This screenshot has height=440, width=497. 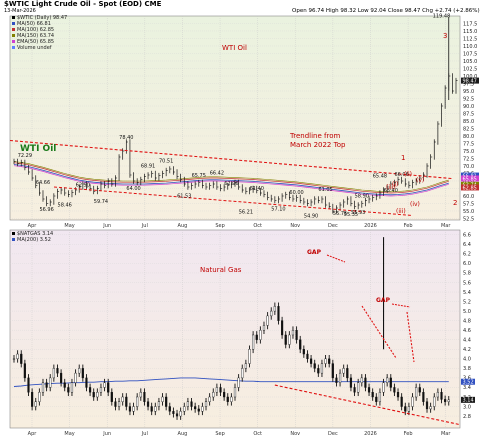 What do you see at coordinates (311, 216) in the screenshot?
I see `price-label: 54.90` at bounding box center [311, 216].